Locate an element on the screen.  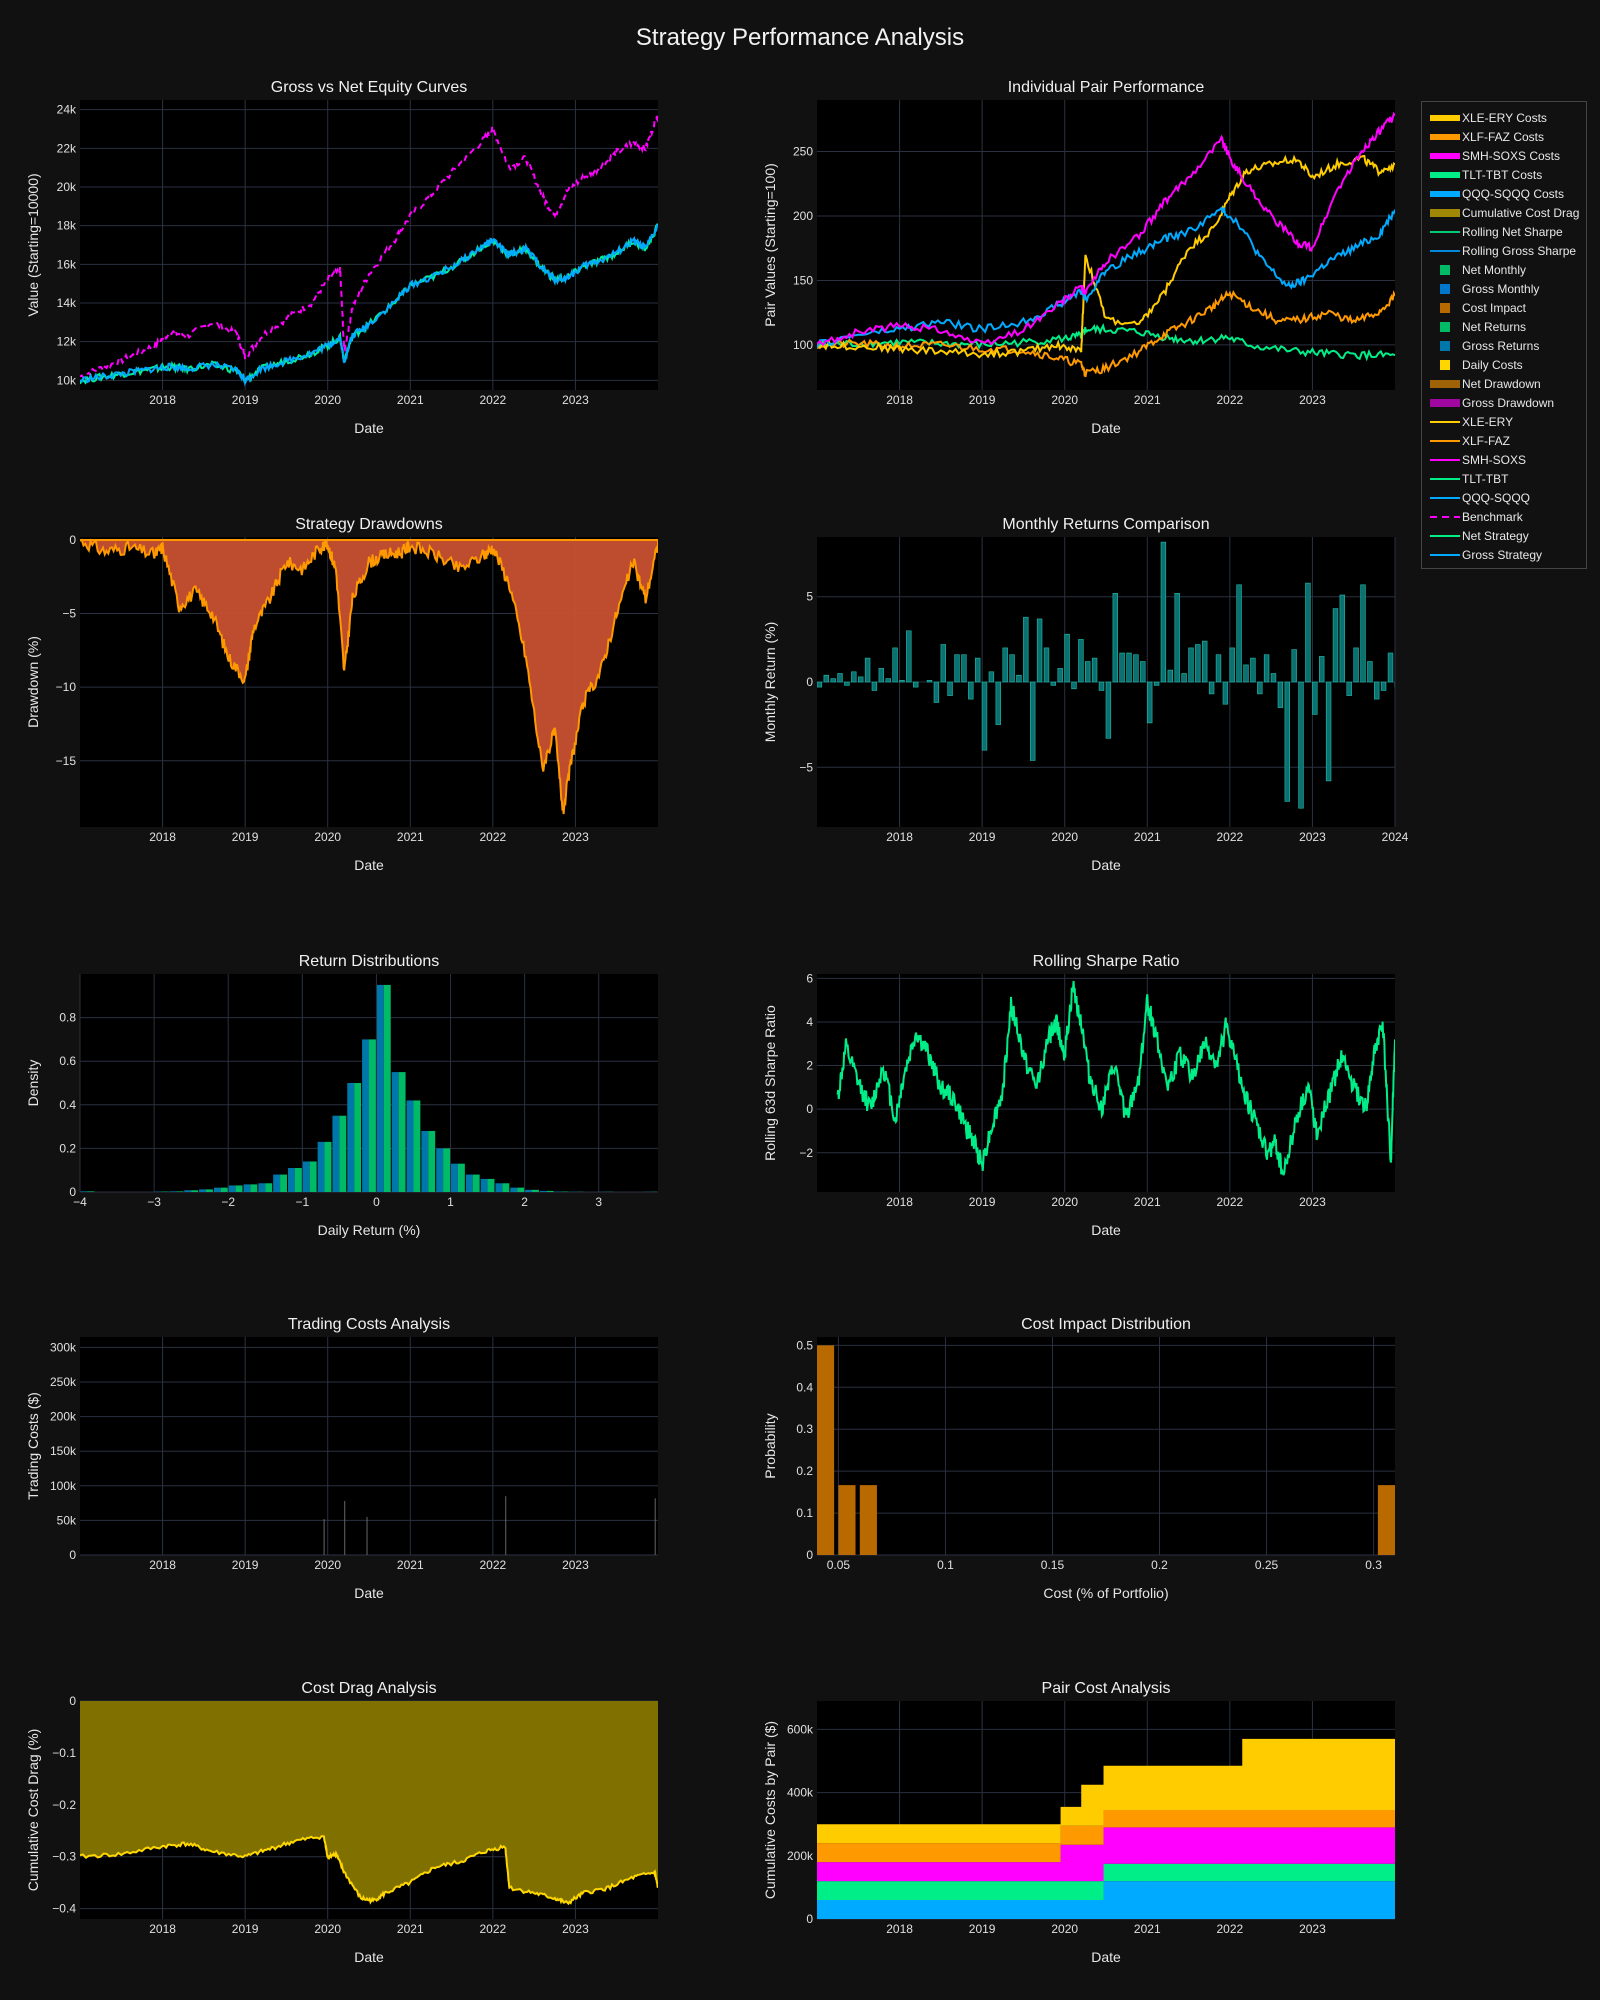
legend-item: Gross Drawdown is located at coordinates (1504, 402).